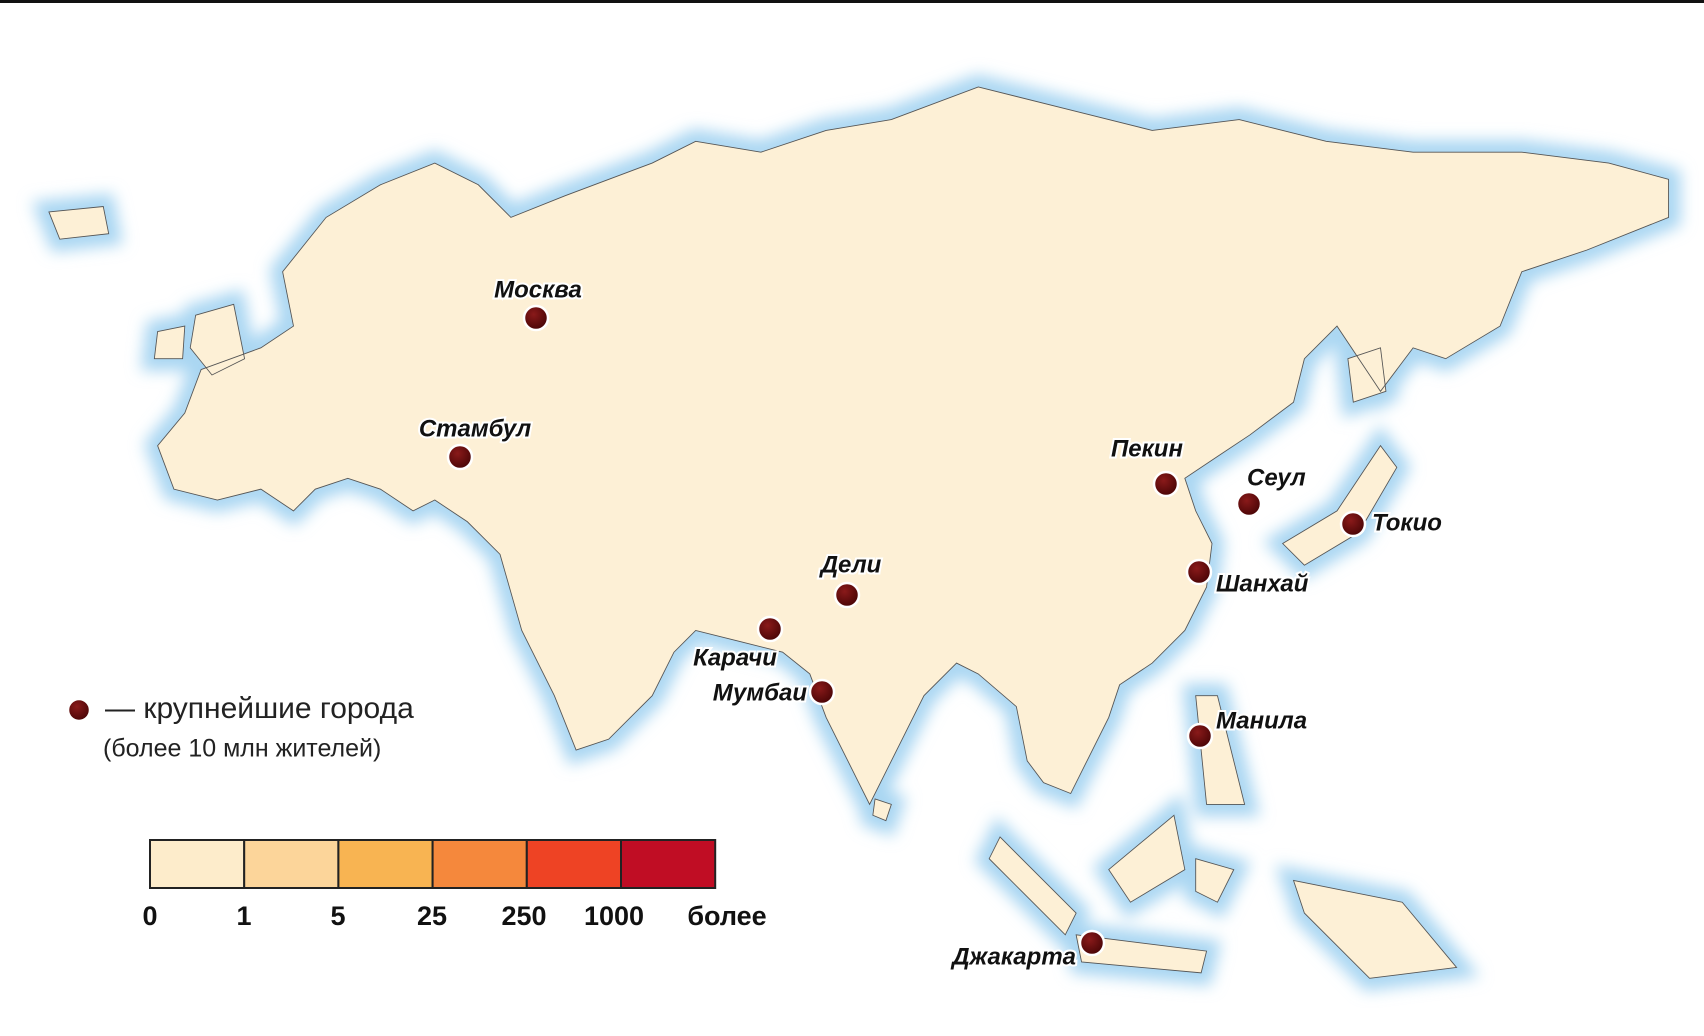 This screenshot has width=1704, height=1036. Describe the element at coordinates (726, 916) in the screenshot. I see `scale-label: более` at that location.